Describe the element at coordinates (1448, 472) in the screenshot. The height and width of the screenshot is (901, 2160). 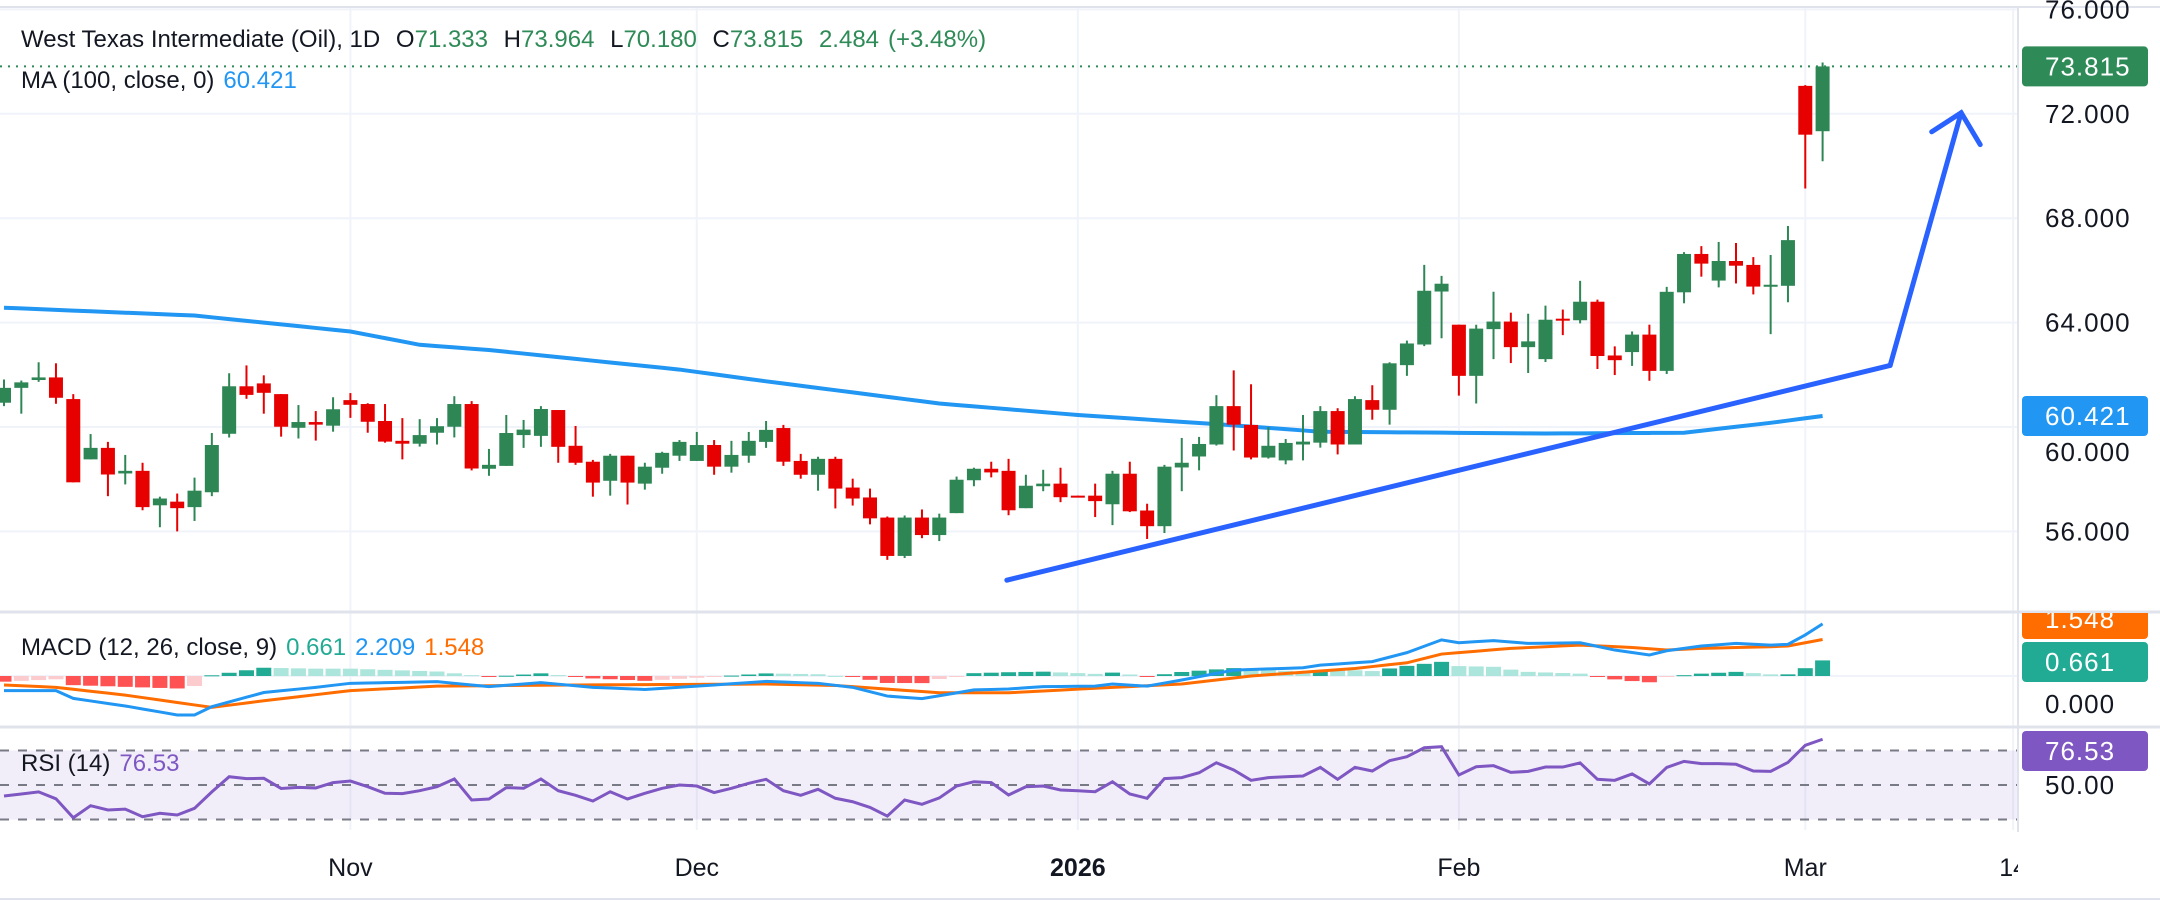
I see `trendline-drawing` at that location.